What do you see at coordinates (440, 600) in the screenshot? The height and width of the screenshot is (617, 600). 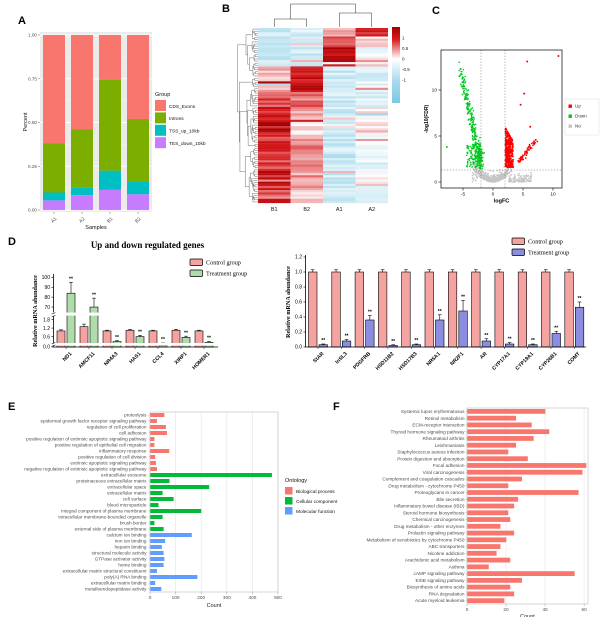 I see `svg-text: Acute myeloid leukemia` at bounding box center [440, 600].